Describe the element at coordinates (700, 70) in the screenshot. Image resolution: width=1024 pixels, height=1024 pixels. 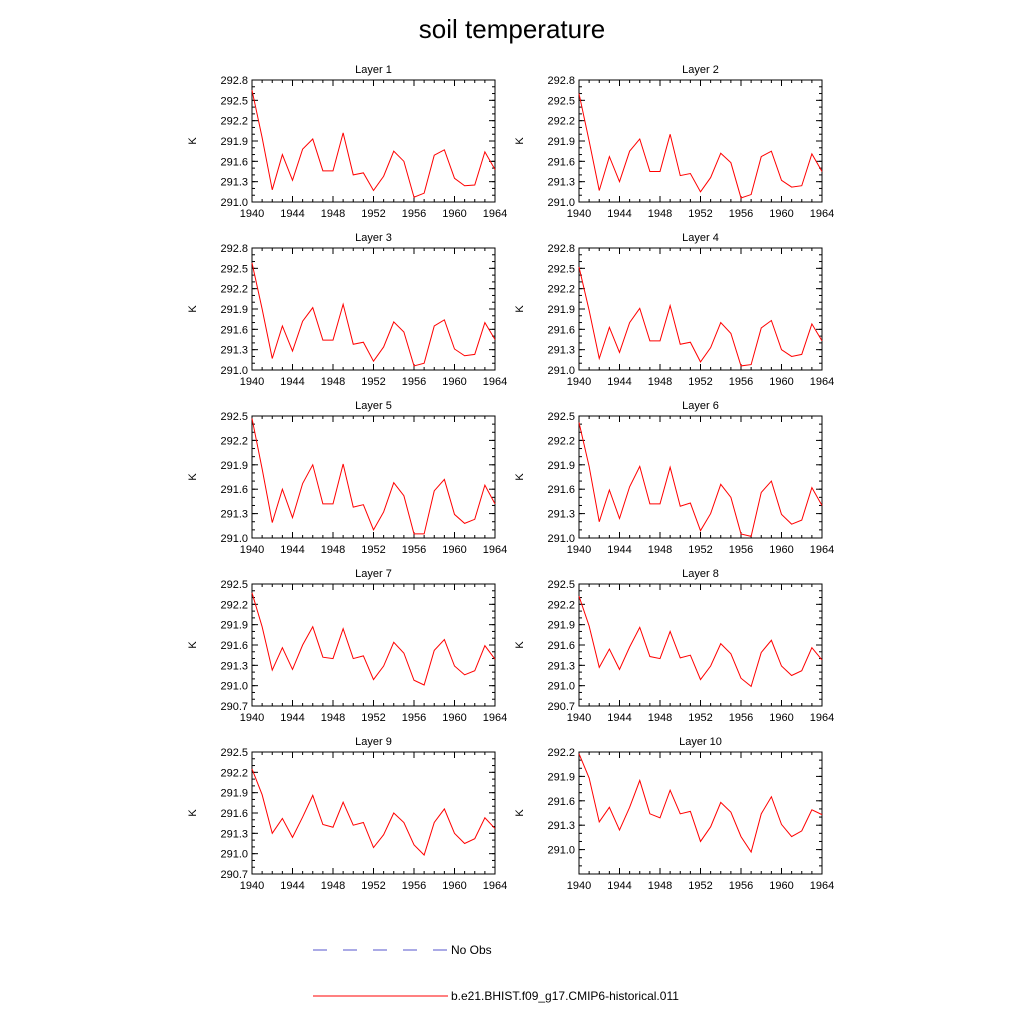
I see `panel-title: Layer 2` at that location.